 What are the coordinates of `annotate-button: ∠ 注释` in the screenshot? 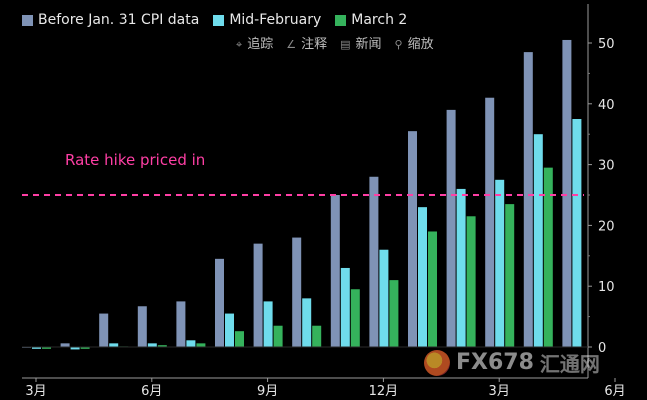 It's located at (306, 45).